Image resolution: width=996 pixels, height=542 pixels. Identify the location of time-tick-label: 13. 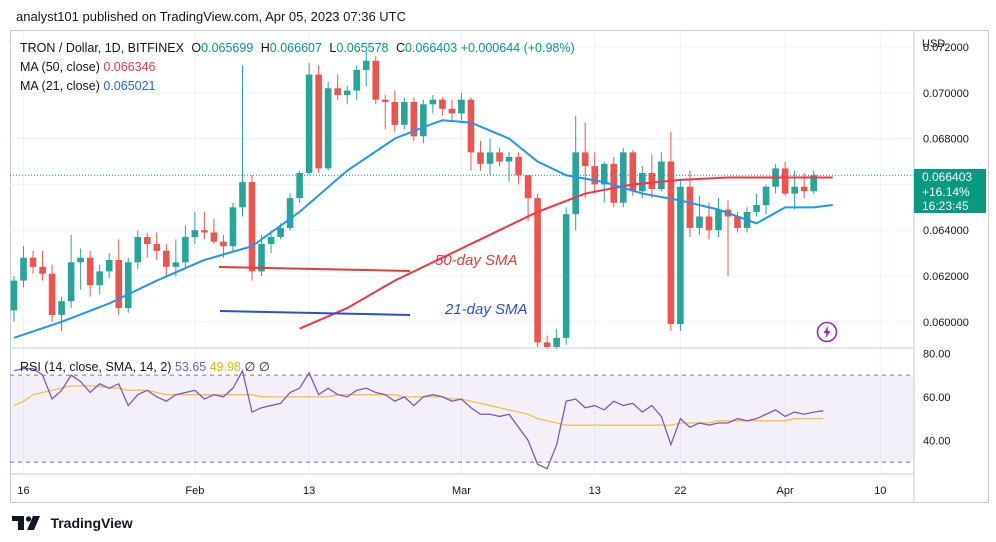
(595, 491).